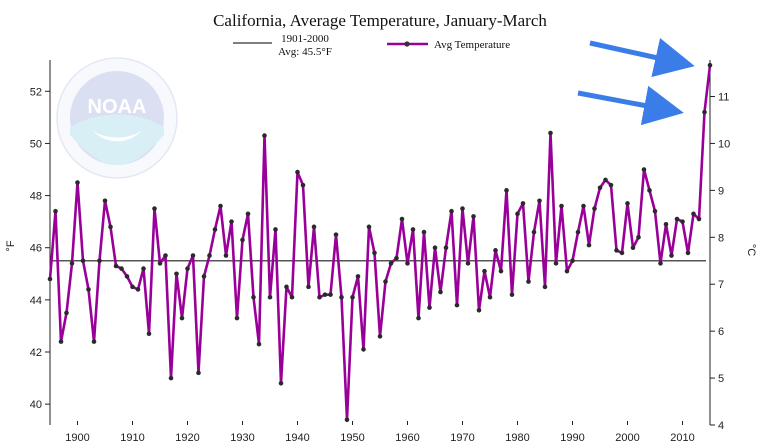  I want to click on x-tick-label: 1910, so click(132, 438).